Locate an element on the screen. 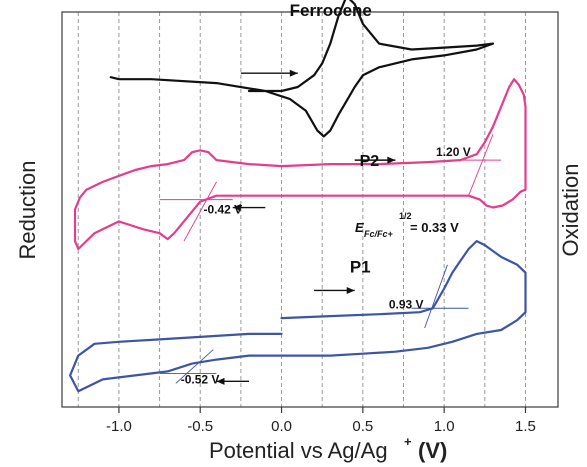  x-tick-label: 1.0 is located at coordinates (444, 426).